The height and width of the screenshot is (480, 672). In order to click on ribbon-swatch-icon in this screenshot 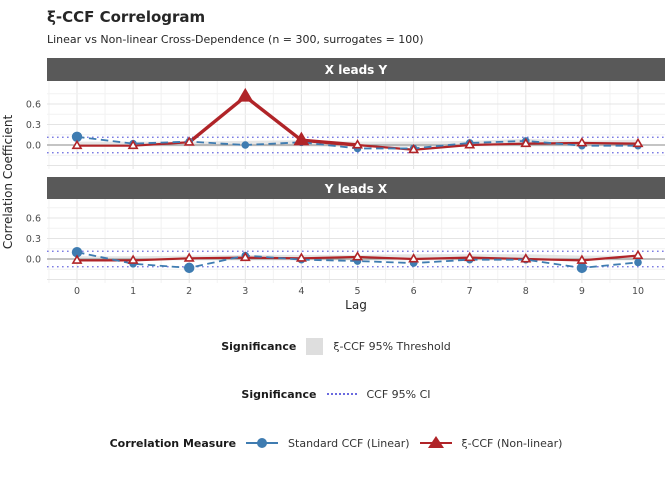, I will do `click(315, 346)`.